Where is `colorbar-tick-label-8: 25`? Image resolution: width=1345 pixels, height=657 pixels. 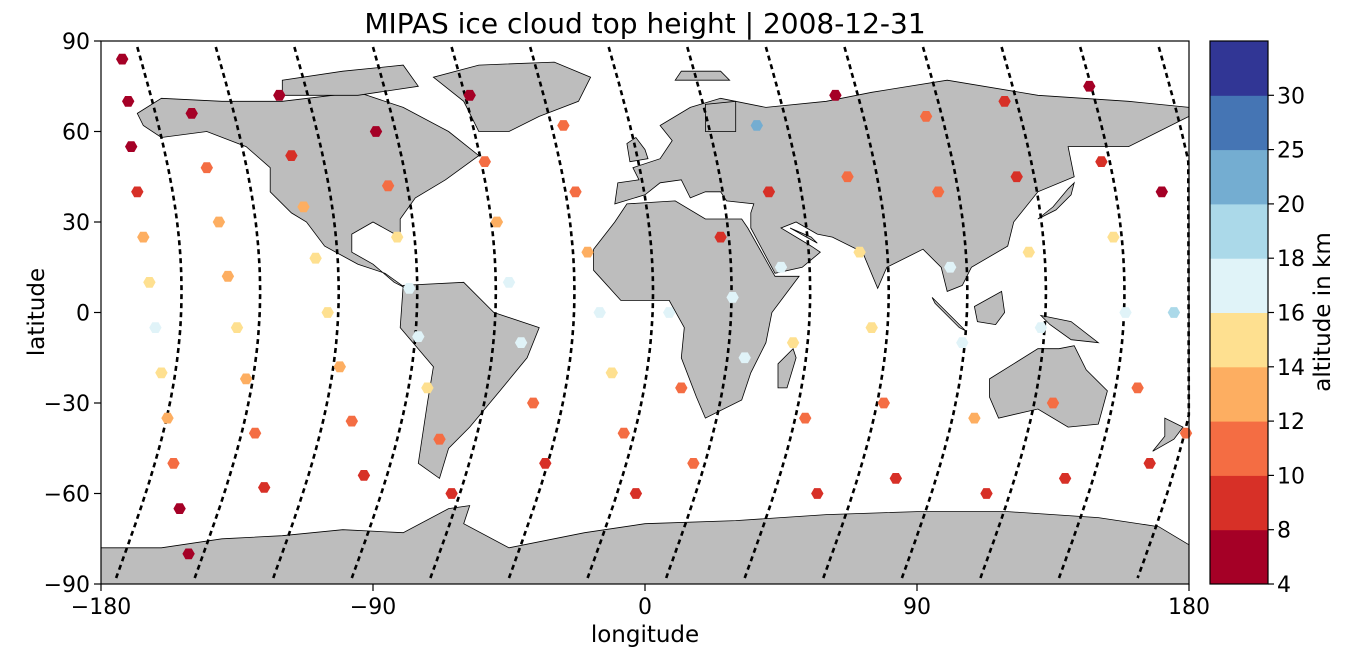
colorbar-tick-label-8: 25 is located at coordinates (1291, 151).